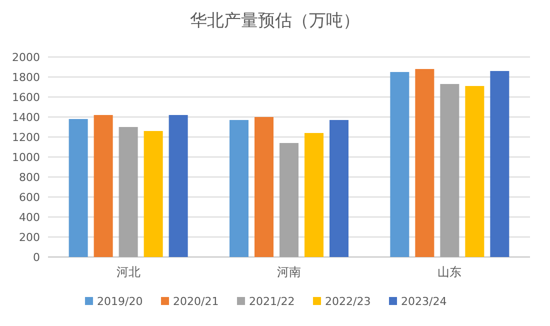 The width and height of the screenshot is (550, 326). What do you see at coordinates (26, 97) in the screenshot?
I see `y-tick-label: 1600` at bounding box center [26, 97].